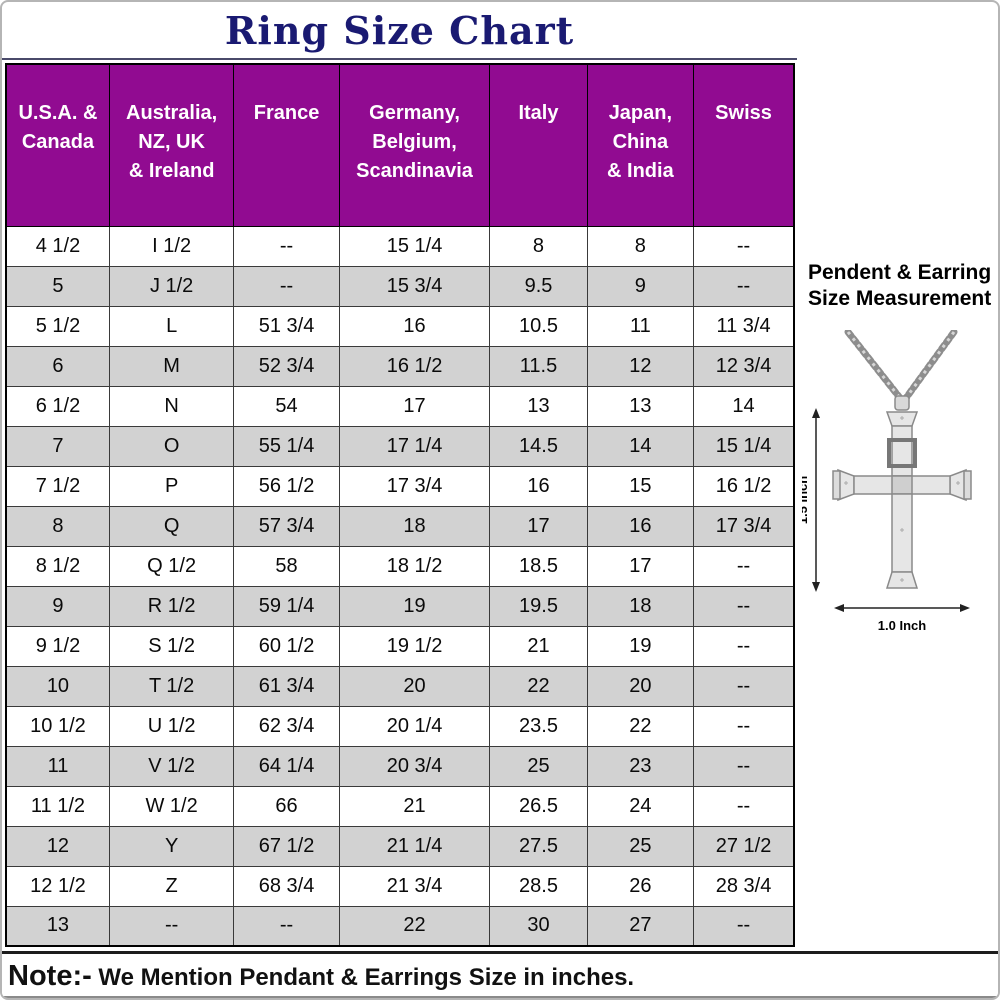 Image resolution: width=1000 pixels, height=1000 pixels. What do you see at coordinates (171, 326) in the screenshot?
I see `table-cell: L` at bounding box center [171, 326].